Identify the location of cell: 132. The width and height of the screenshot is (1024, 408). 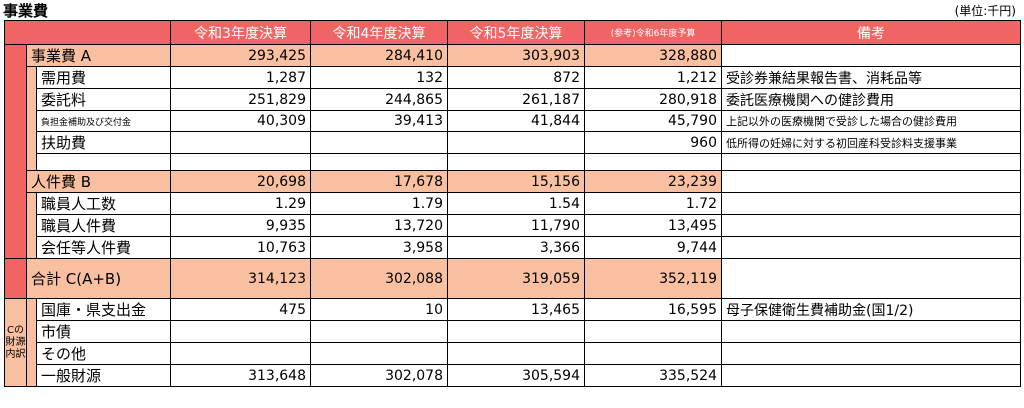
(379, 77).